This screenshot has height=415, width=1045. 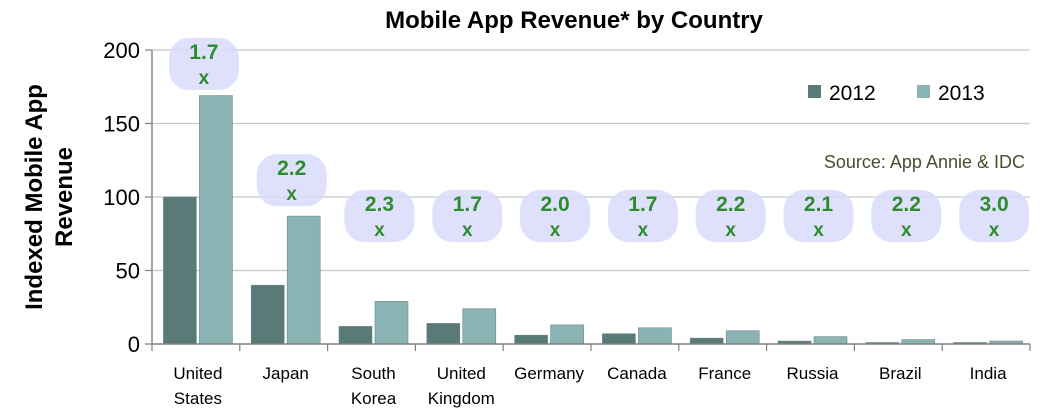 I want to click on x-tick-label: India, so click(x=988, y=373).